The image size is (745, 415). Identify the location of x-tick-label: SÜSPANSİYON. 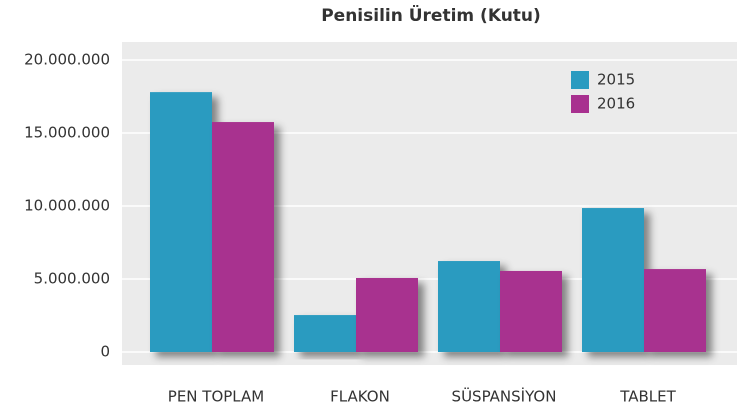
(504, 396).